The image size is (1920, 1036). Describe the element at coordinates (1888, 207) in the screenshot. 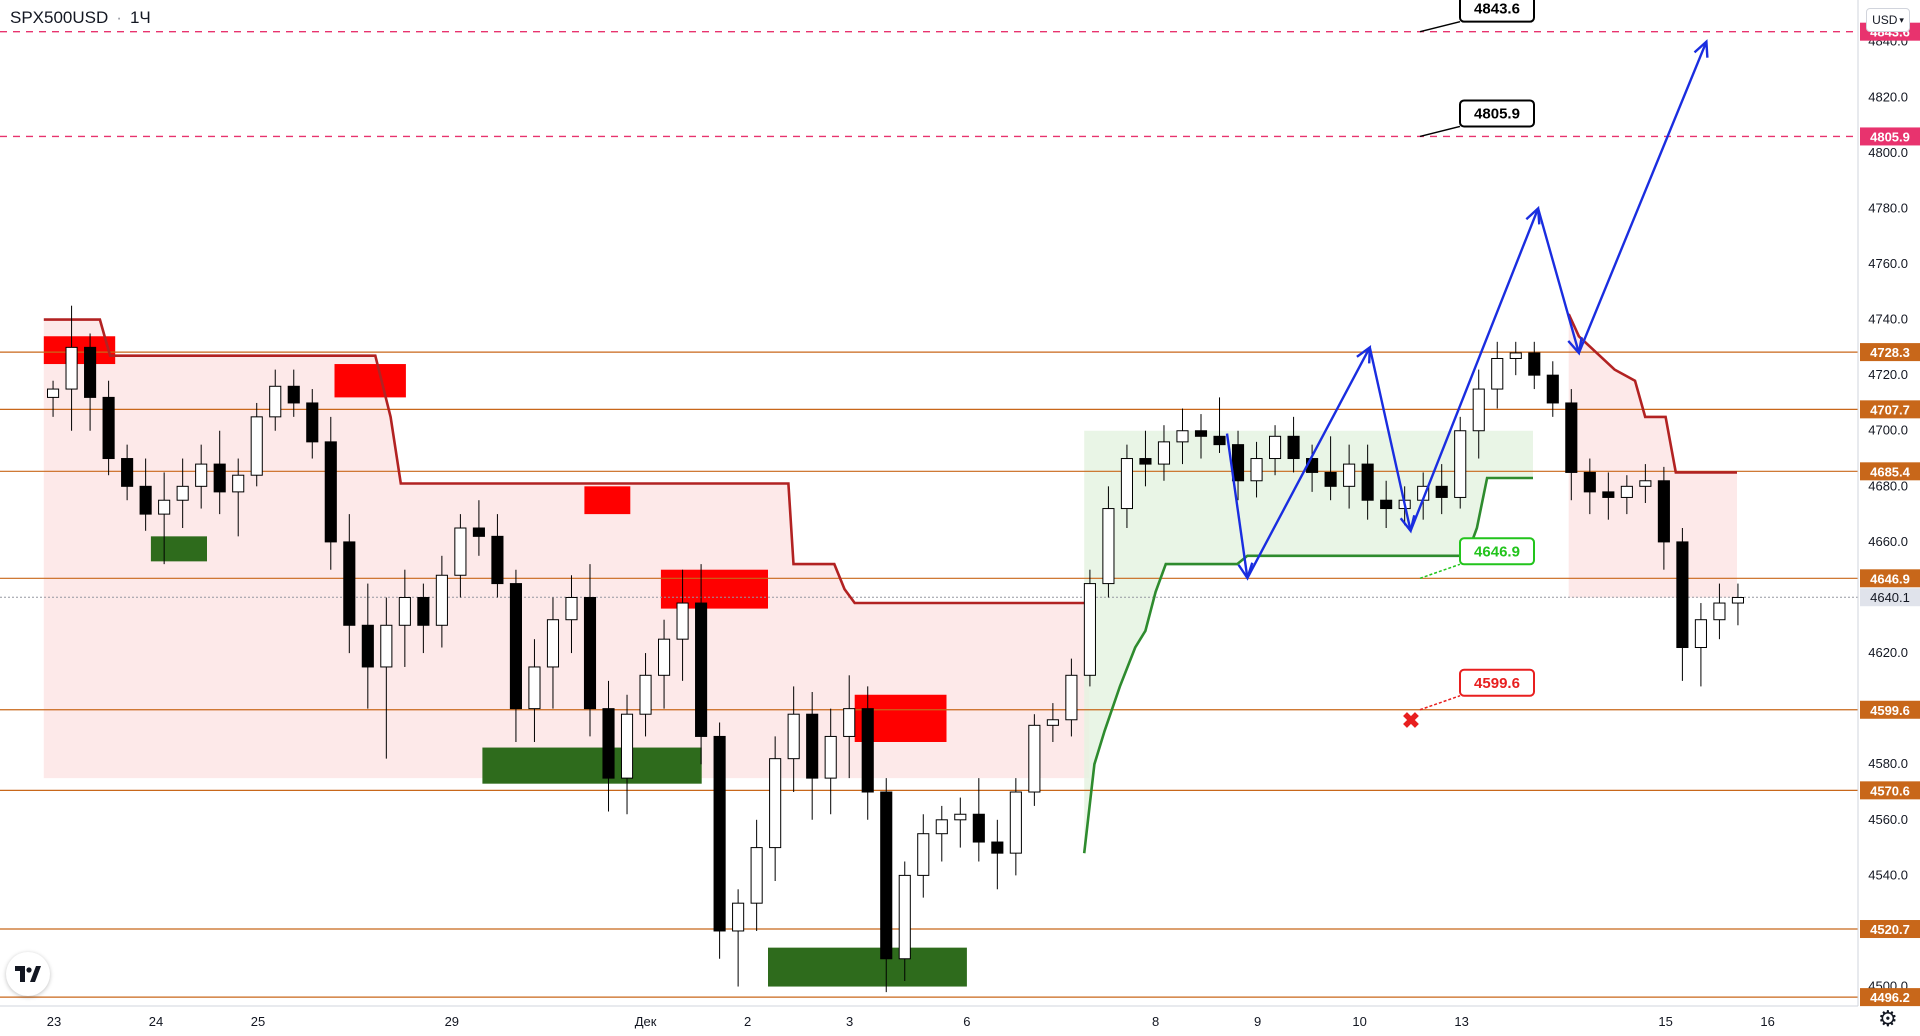

I see `price-tick-label: 4780.0` at that location.